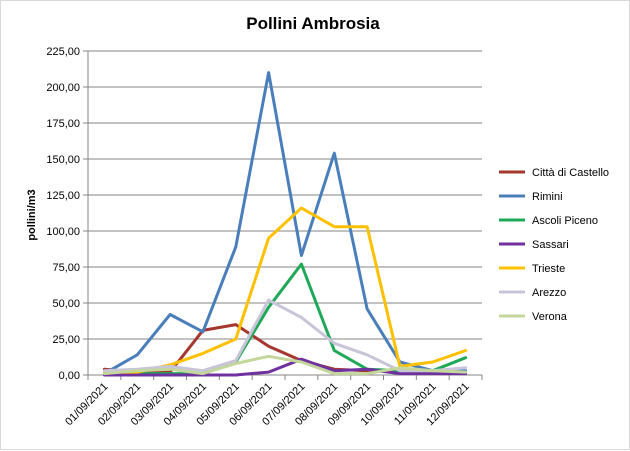 The image size is (630, 451). I want to click on legend-label: Sassari, so click(550, 245).